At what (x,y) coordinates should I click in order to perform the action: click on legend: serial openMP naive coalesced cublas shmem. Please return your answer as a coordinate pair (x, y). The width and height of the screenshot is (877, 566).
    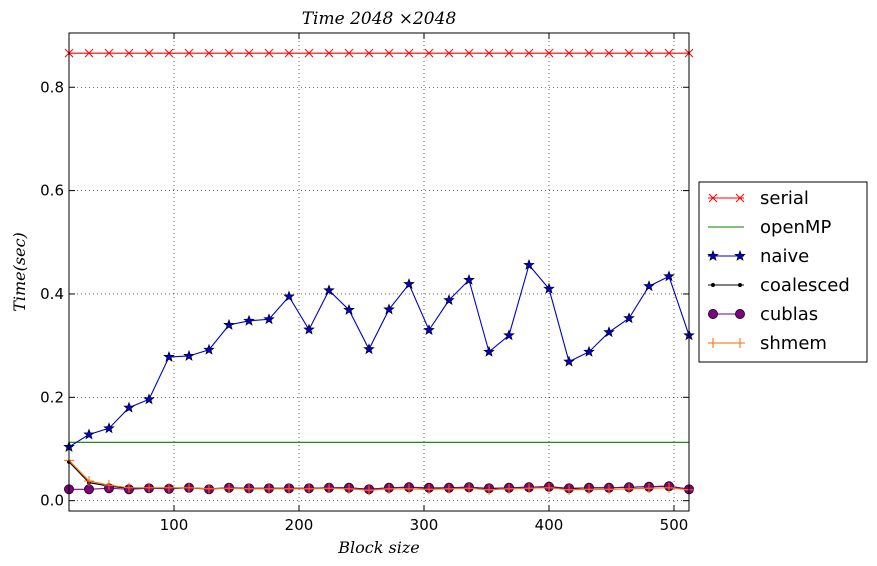
    Looking at the image, I should click on (783, 272).